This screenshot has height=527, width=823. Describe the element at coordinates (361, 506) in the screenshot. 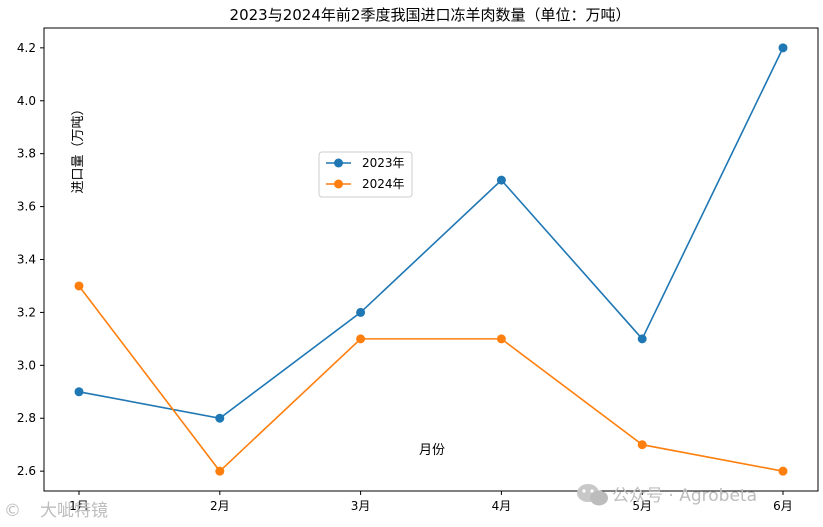

I see `x-tick-label: 3月` at that location.